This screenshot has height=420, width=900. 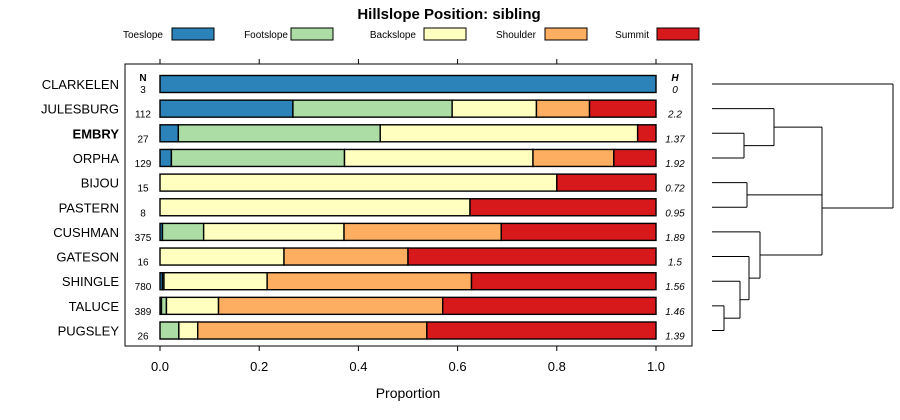 I want to click on h-value: 0, so click(x=675, y=90).